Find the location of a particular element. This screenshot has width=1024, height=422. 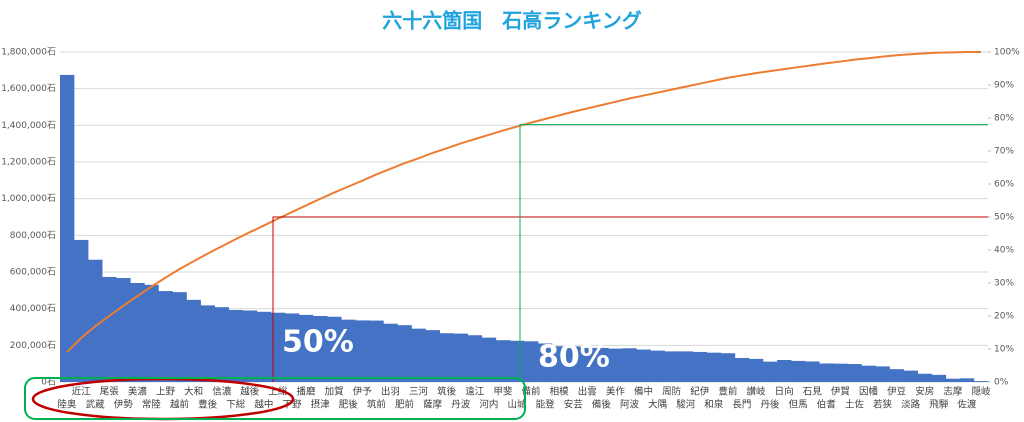

x-tick-label: 石見 is located at coordinates (813, 392).